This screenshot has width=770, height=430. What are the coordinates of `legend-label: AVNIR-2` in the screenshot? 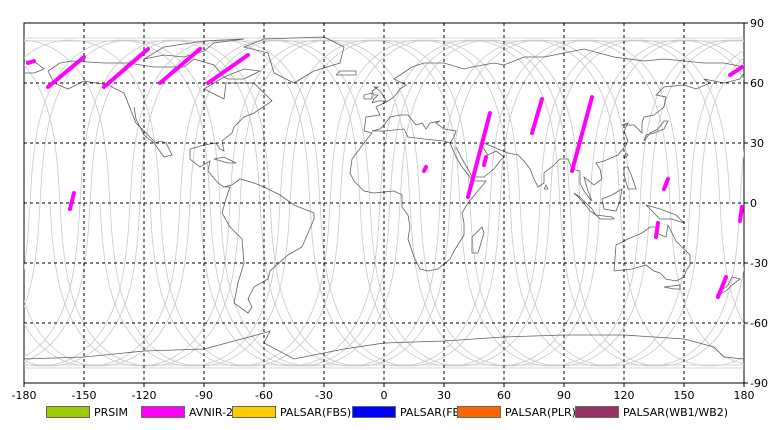 It's located at (211, 412).